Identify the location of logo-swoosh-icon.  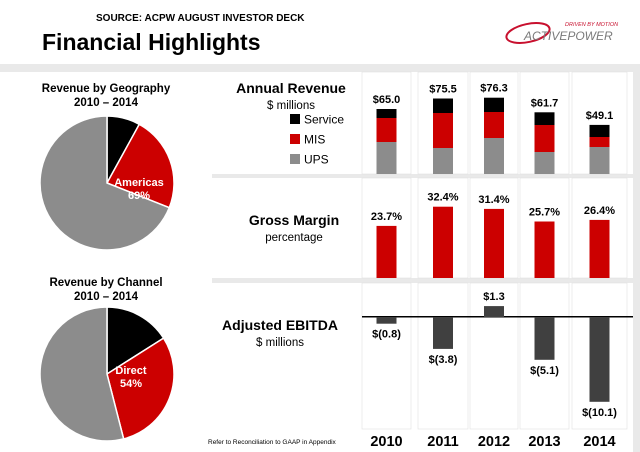
(528, 33).